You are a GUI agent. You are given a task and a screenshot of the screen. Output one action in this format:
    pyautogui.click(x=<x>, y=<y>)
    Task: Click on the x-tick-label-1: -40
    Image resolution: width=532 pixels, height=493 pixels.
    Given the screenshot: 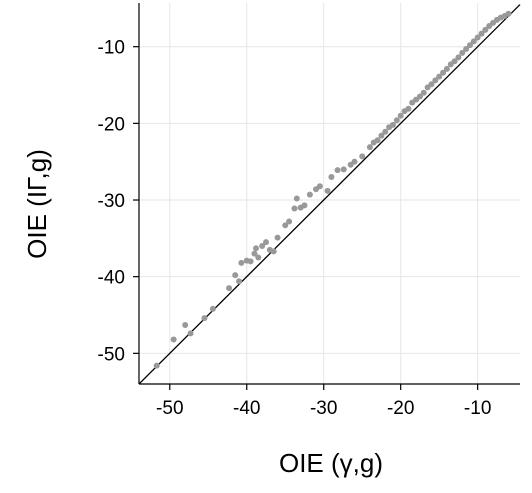 What is the action you would take?
    pyautogui.click(x=246, y=408)
    